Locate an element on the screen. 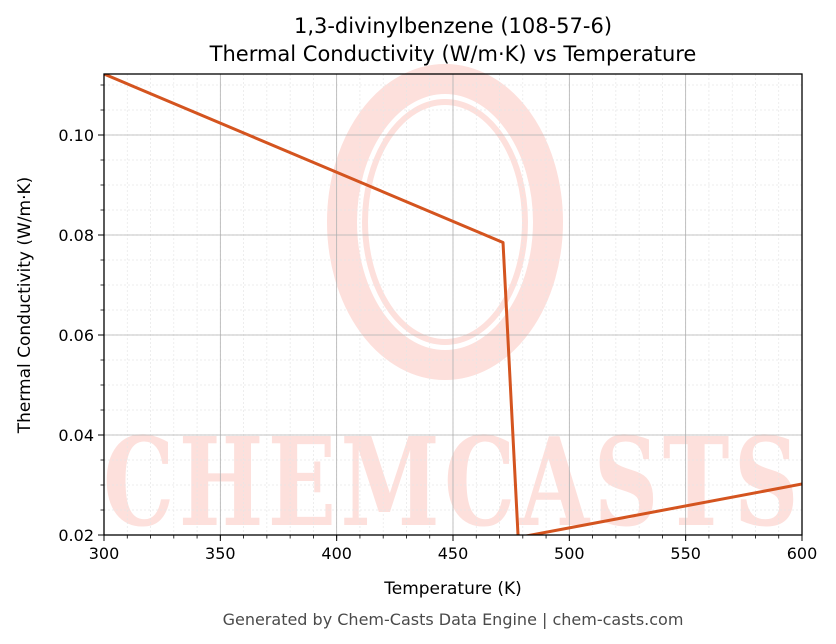 The width and height of the screenshot is (836, 644). x-ticks: 300 350 400 450 500 550 600 is located at coordinates (453, 549).